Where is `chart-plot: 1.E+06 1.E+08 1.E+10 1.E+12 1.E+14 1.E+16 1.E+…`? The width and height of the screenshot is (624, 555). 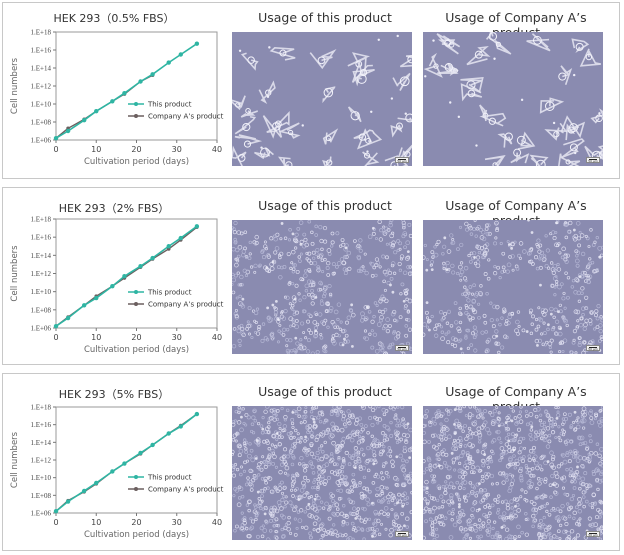 chart-plot: 1.E+06 1.E+08 1.E+10 1.E+12 1.E+14 1.E+16 1.E+… is located at coordinates (117, 98).